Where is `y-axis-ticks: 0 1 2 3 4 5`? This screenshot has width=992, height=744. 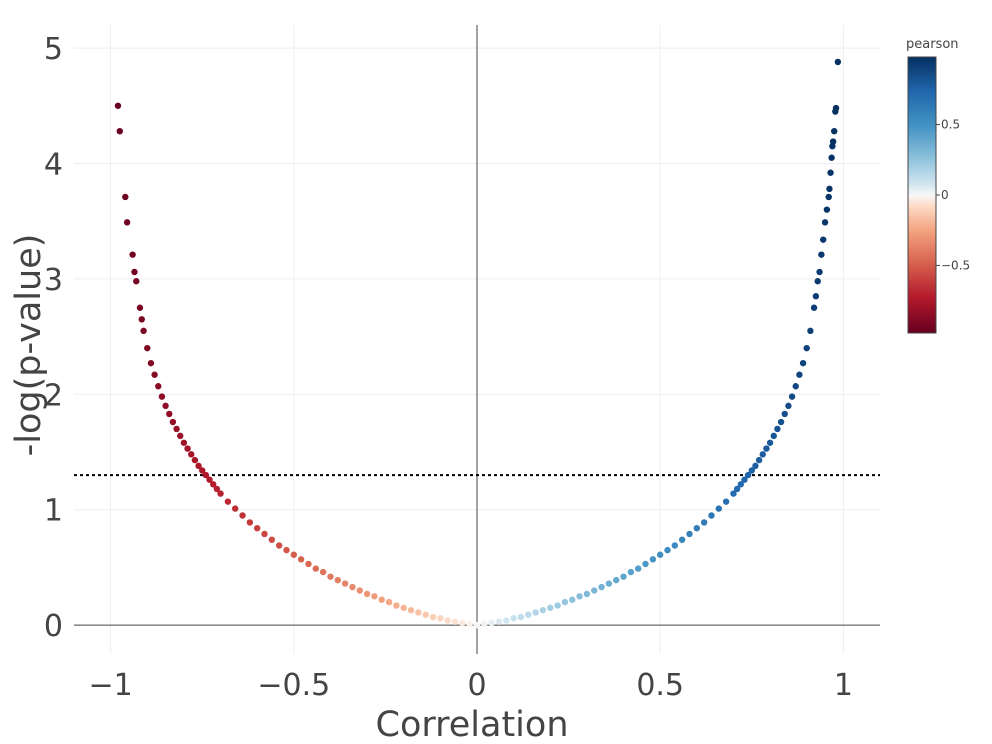 y-axis-ticks: 0 1 2 3 4 5 is located at coordinates (53, 338).